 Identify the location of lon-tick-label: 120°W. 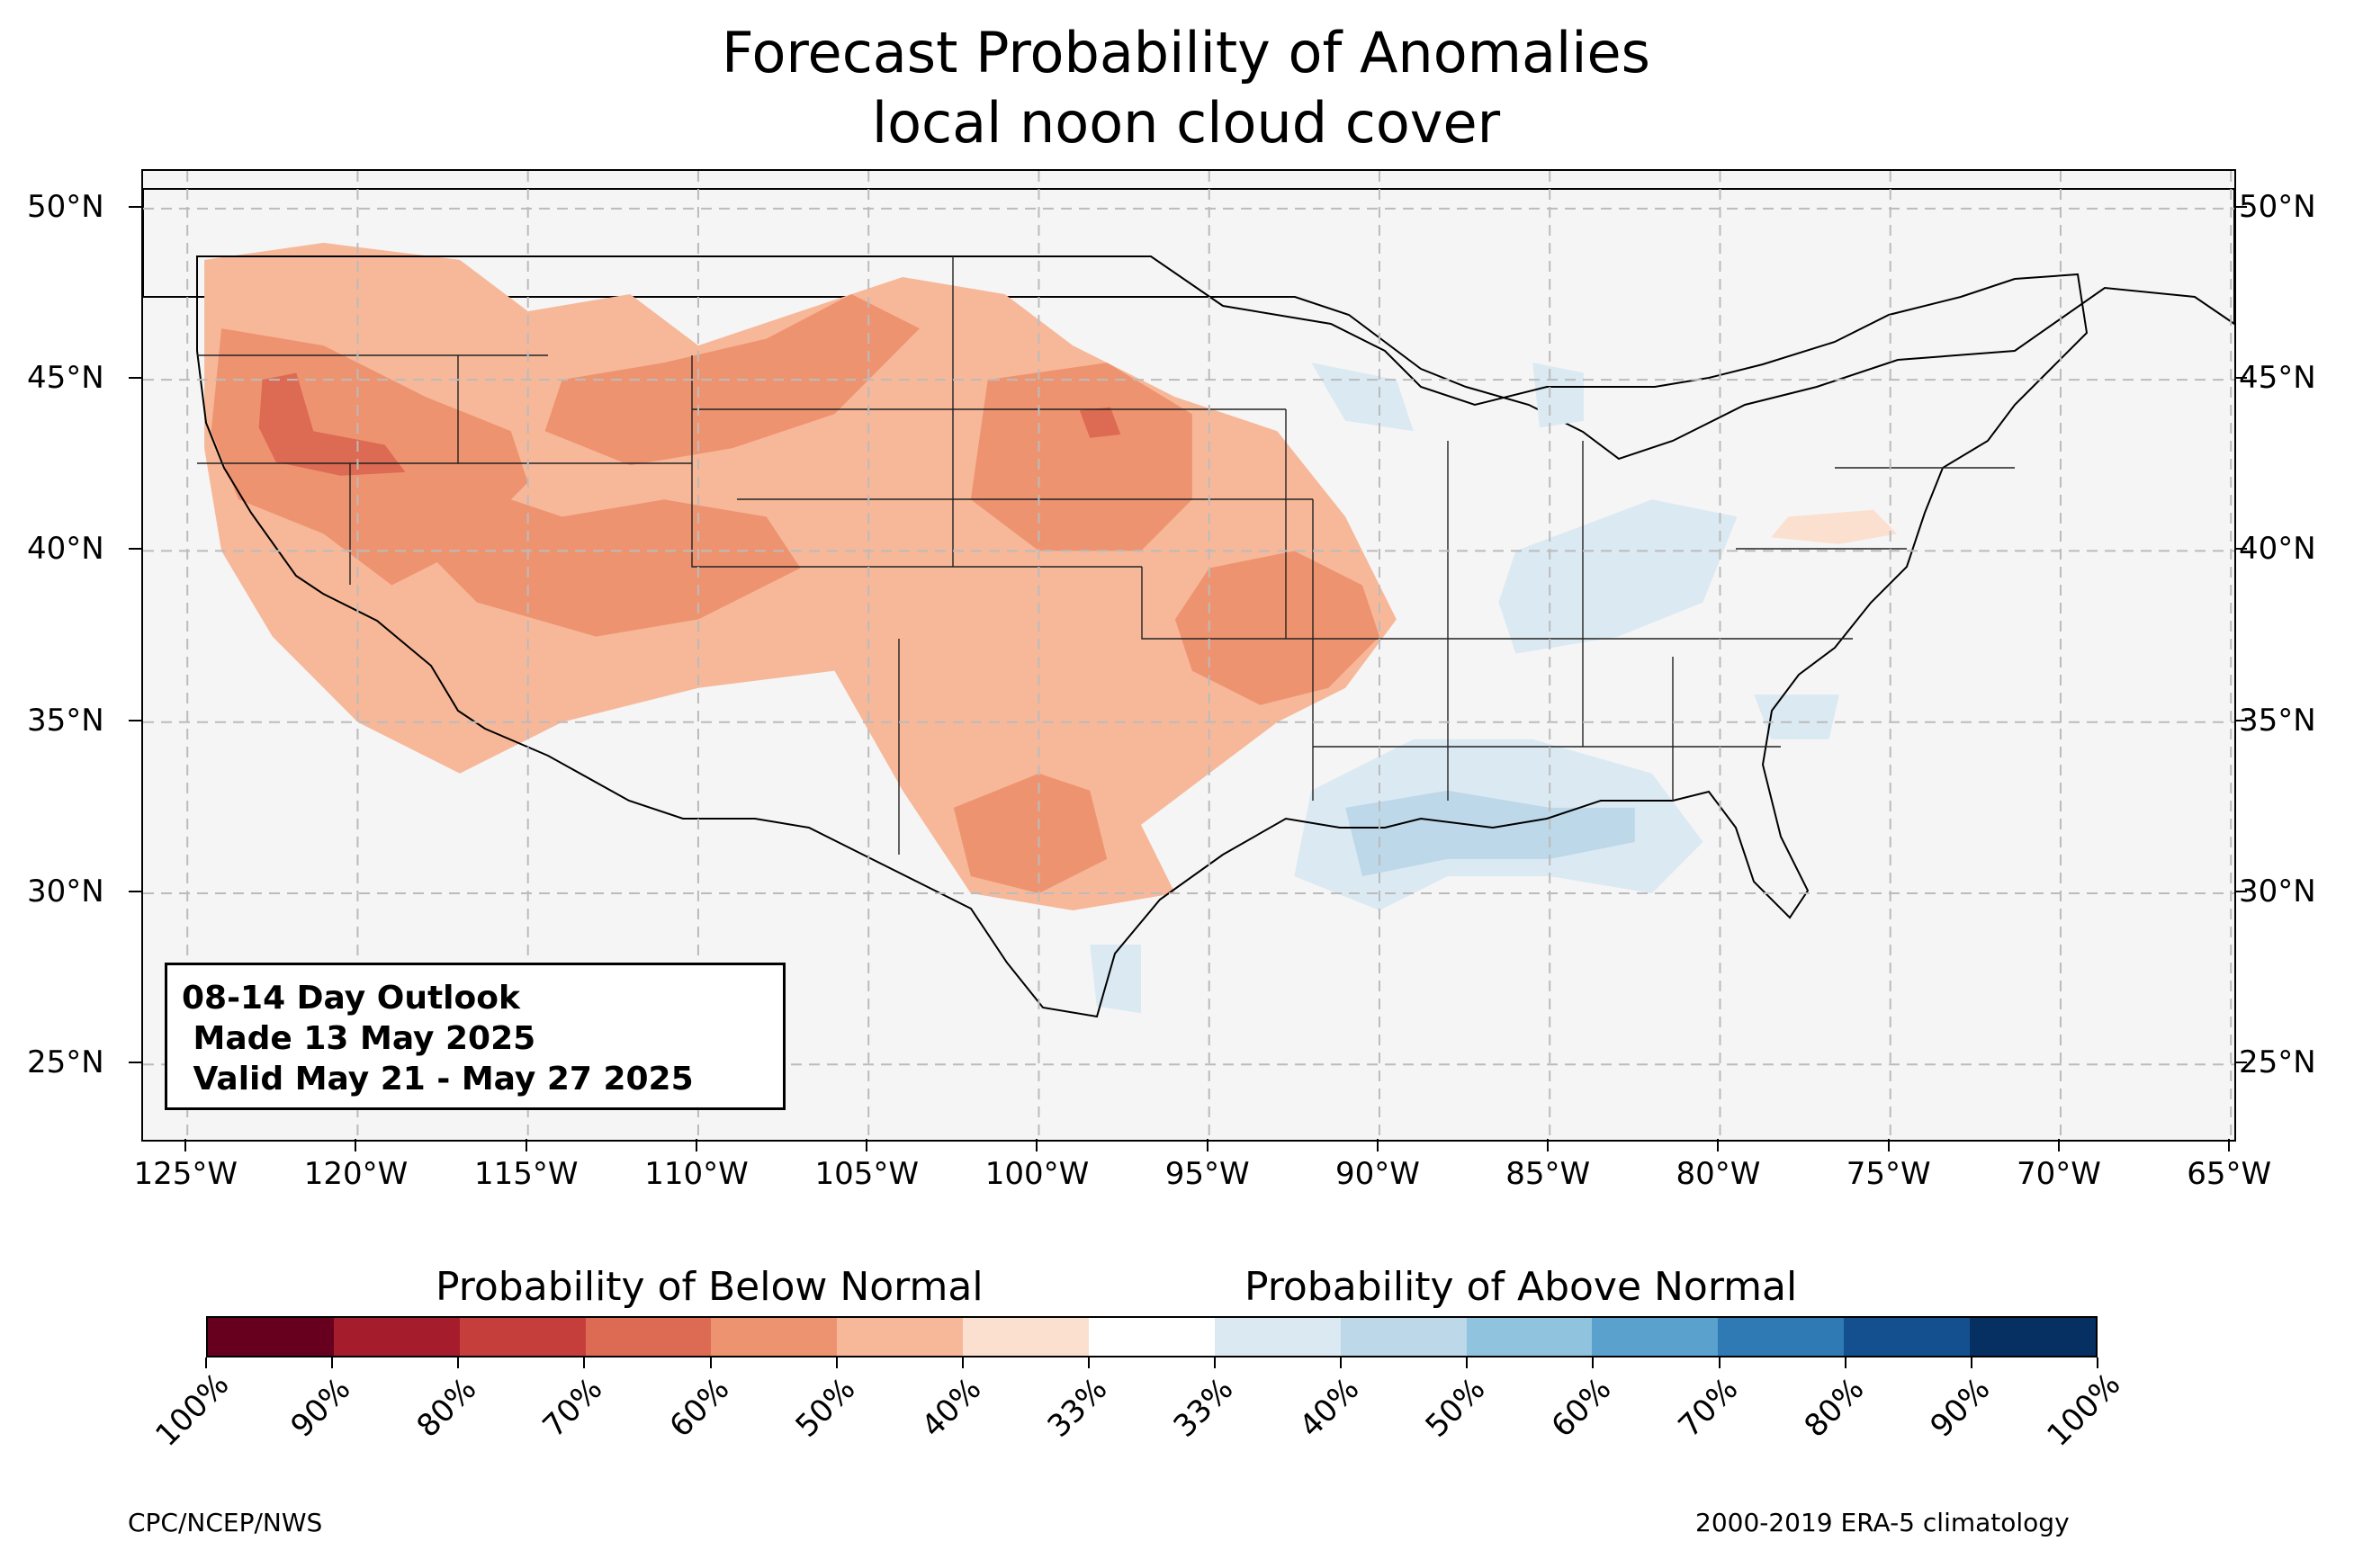
(356, 1174).